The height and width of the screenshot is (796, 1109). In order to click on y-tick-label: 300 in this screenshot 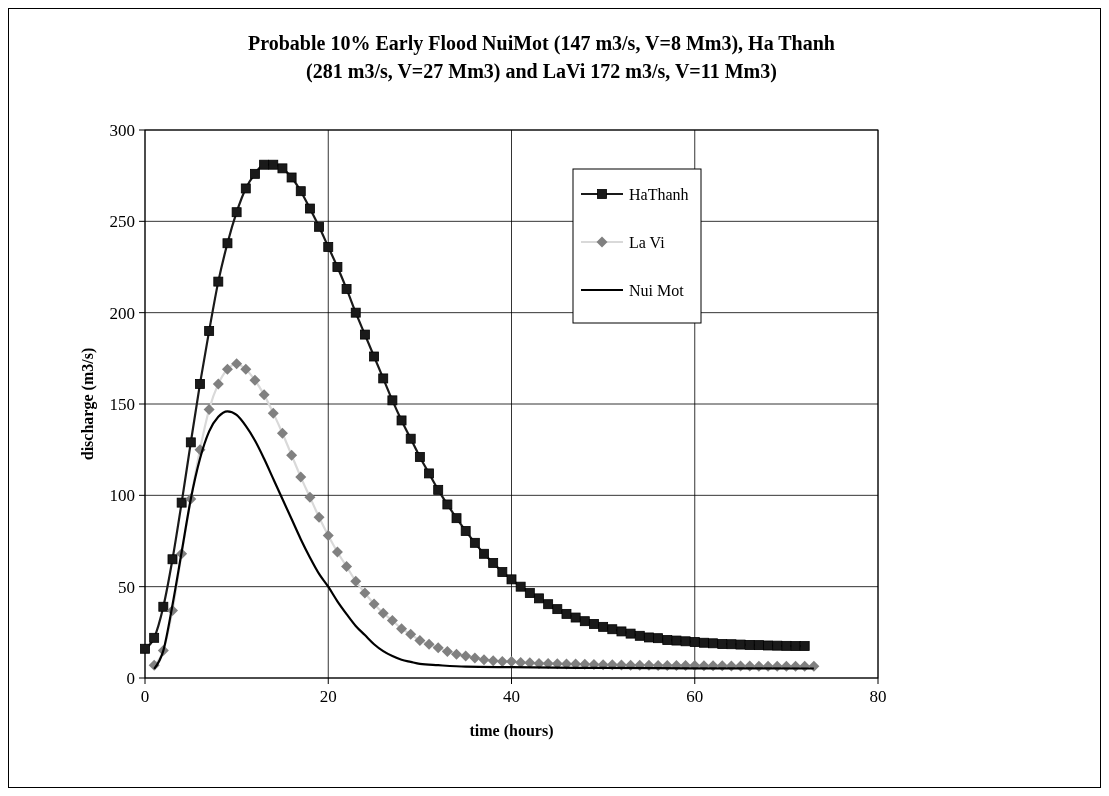, I will do `click(122, 130)`.